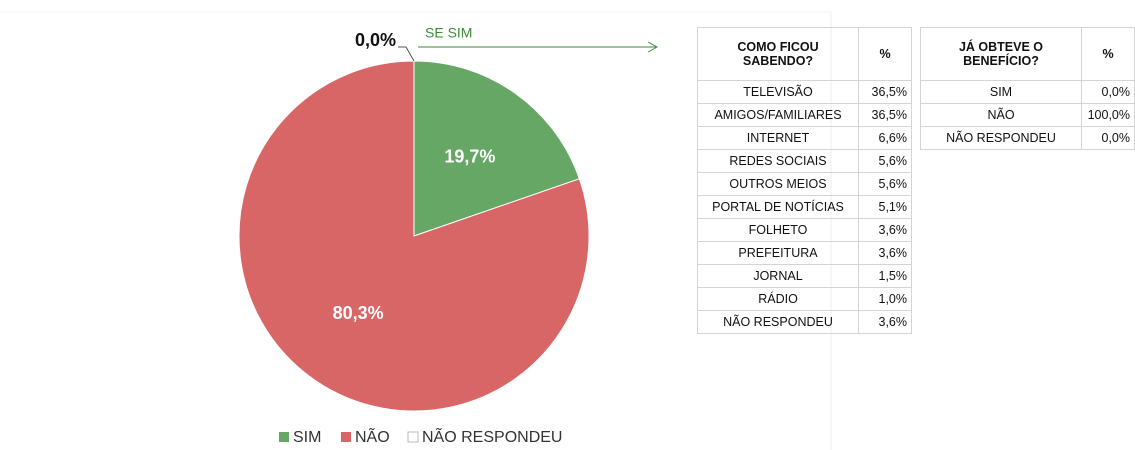  Describe the element at coordinates (885, 299) in the screenshot. I see `table-cell: 1,0%` at that location.